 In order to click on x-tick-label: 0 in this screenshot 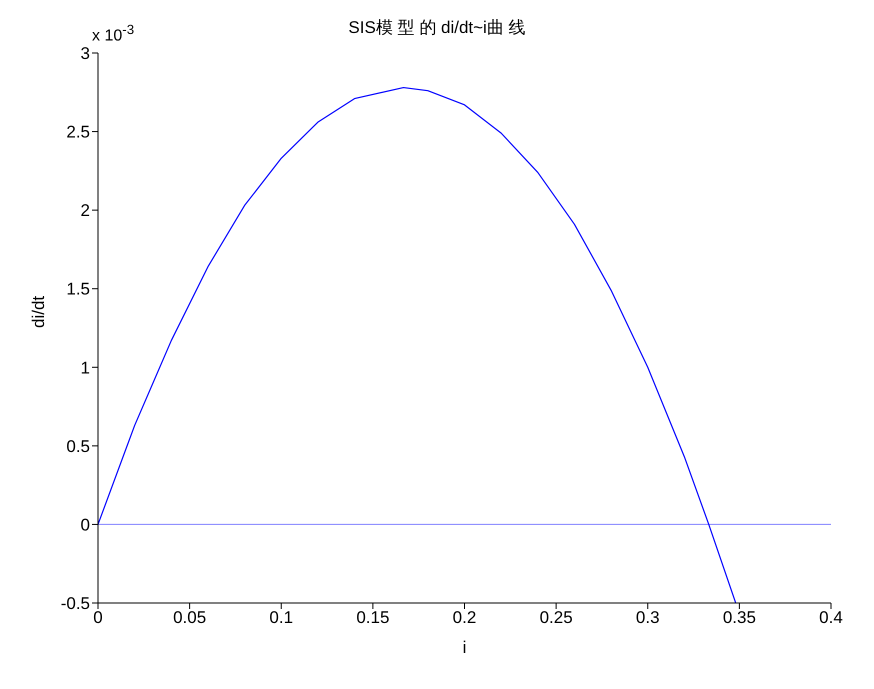, I will do `click(98, 618)`.